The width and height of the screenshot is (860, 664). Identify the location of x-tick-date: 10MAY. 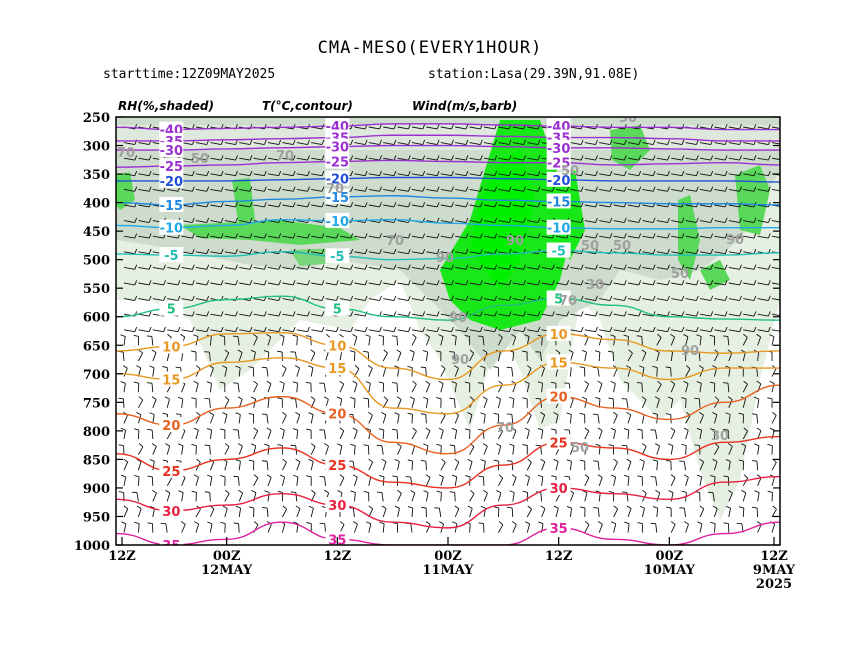
(670, 570).